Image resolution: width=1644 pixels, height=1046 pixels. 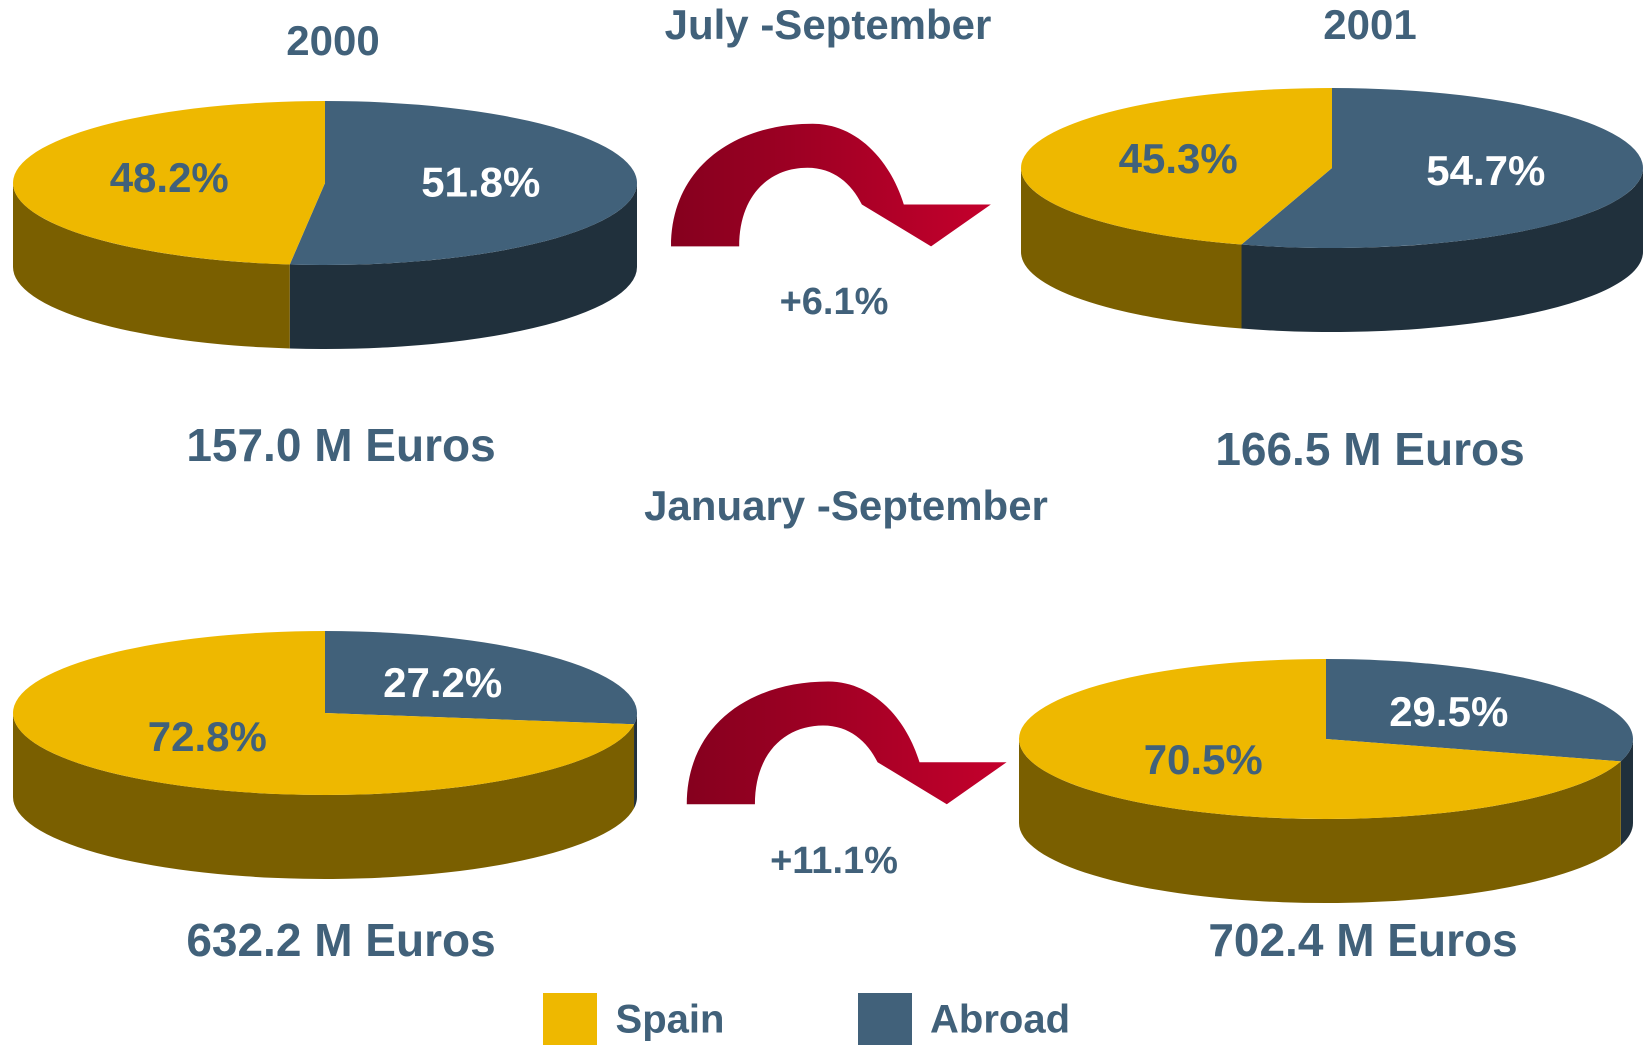 I want to click on slice-label: 48.2%, so click(x=169, y=177).